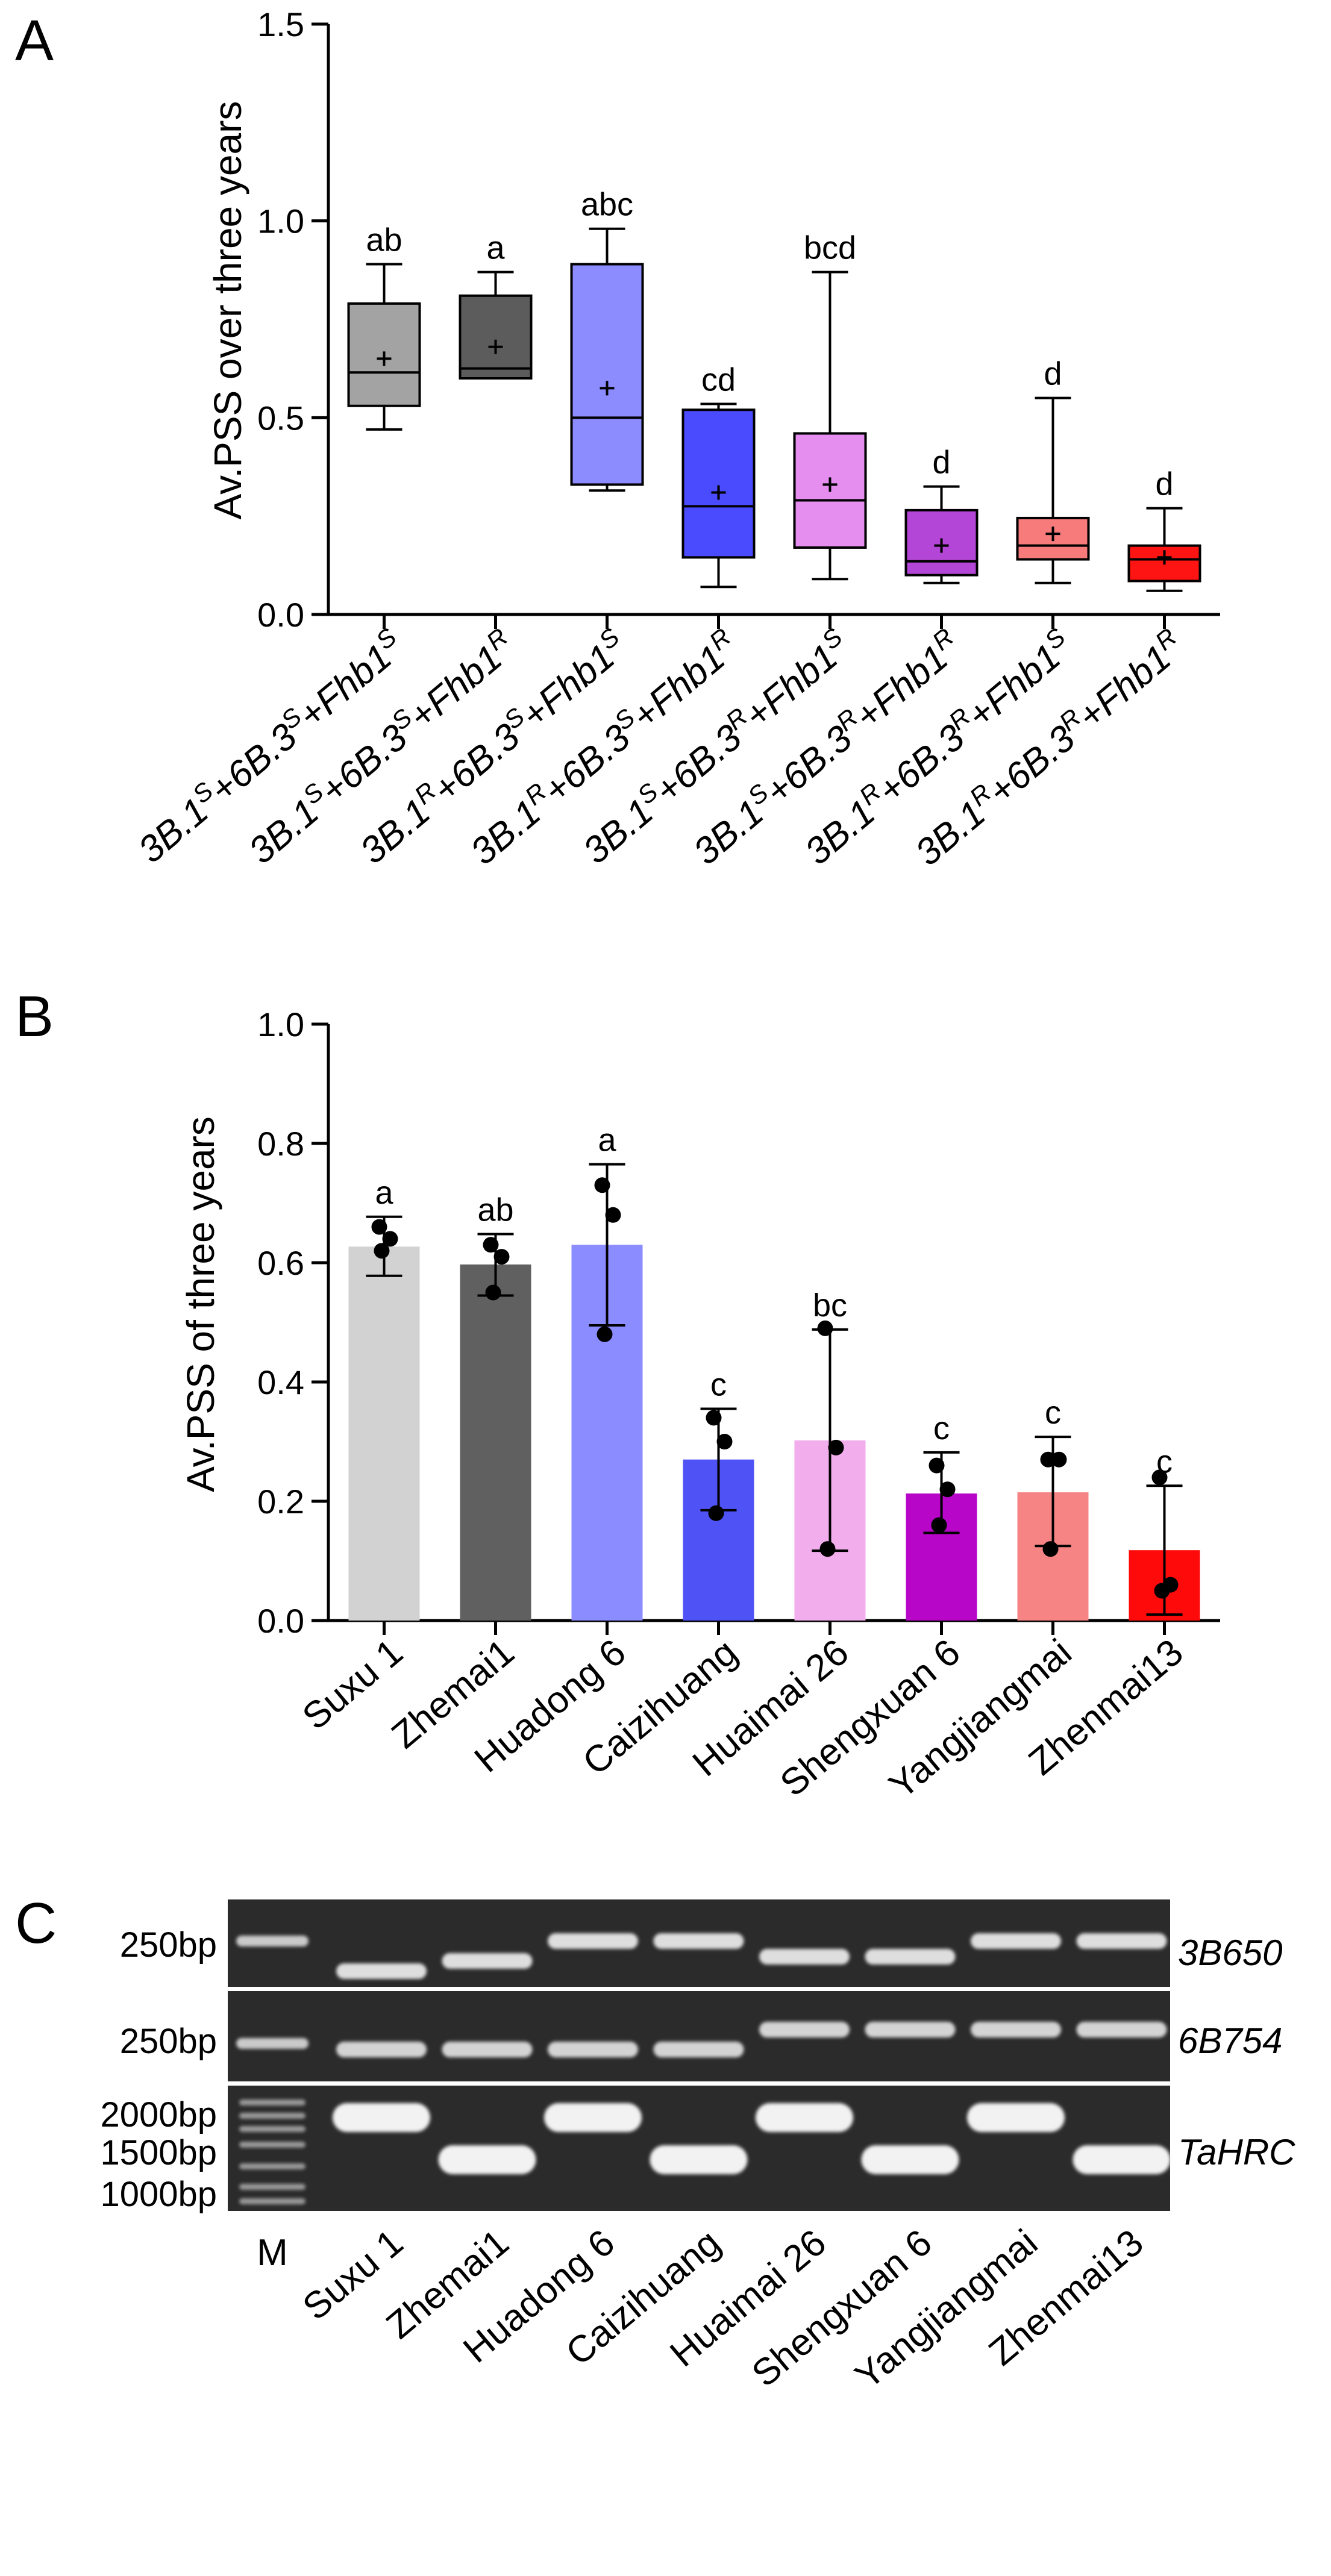 The height and width of the screenshot is (2576, 1331). What do you see at coordinates (1230, 1953) in the screenshot?
I see `gel-gene-label: 3B650` at bounding box center [1230, 1953].